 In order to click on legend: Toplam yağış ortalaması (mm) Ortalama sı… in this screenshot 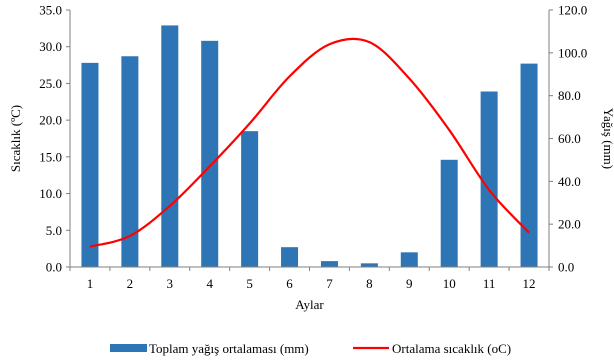, I will do `click(310, 348)`.